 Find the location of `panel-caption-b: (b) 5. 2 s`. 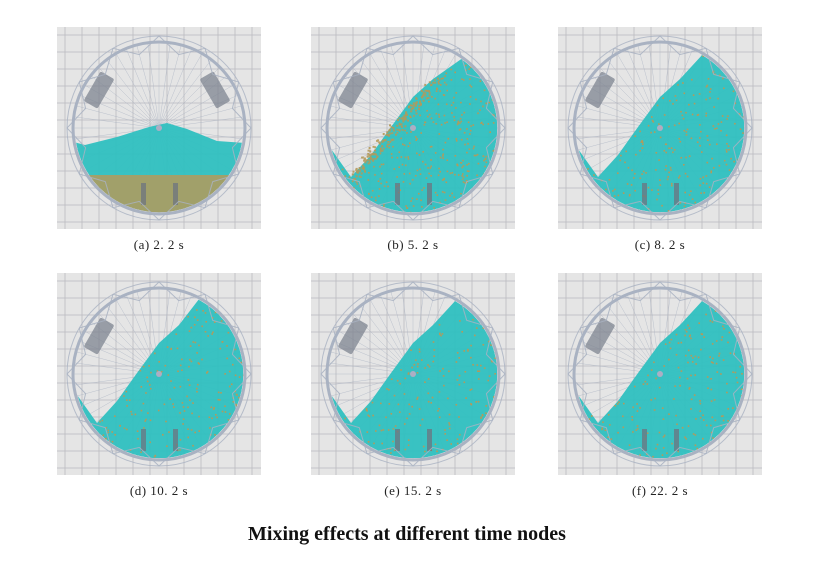

panel-caption-b: (b) 5. 2 s is located at coordinates (413, 244).